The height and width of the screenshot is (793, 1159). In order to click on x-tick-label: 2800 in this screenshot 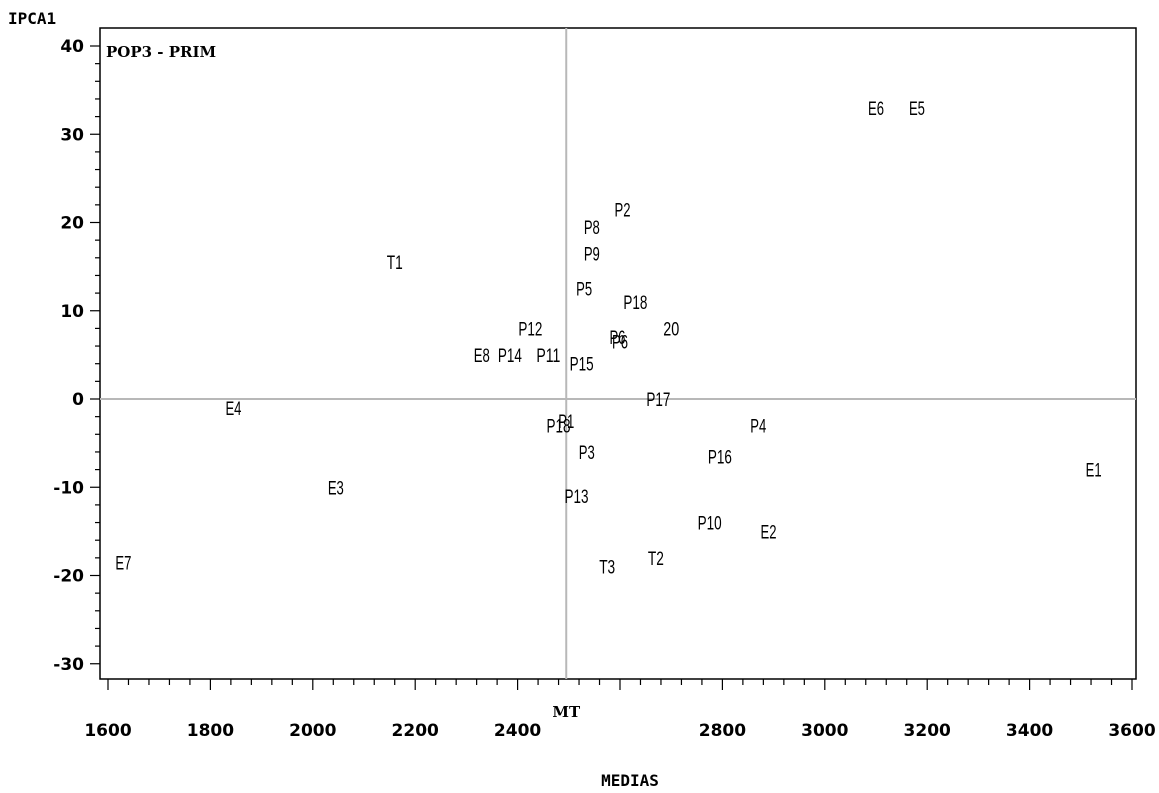, I will do `click(722, 731)`.